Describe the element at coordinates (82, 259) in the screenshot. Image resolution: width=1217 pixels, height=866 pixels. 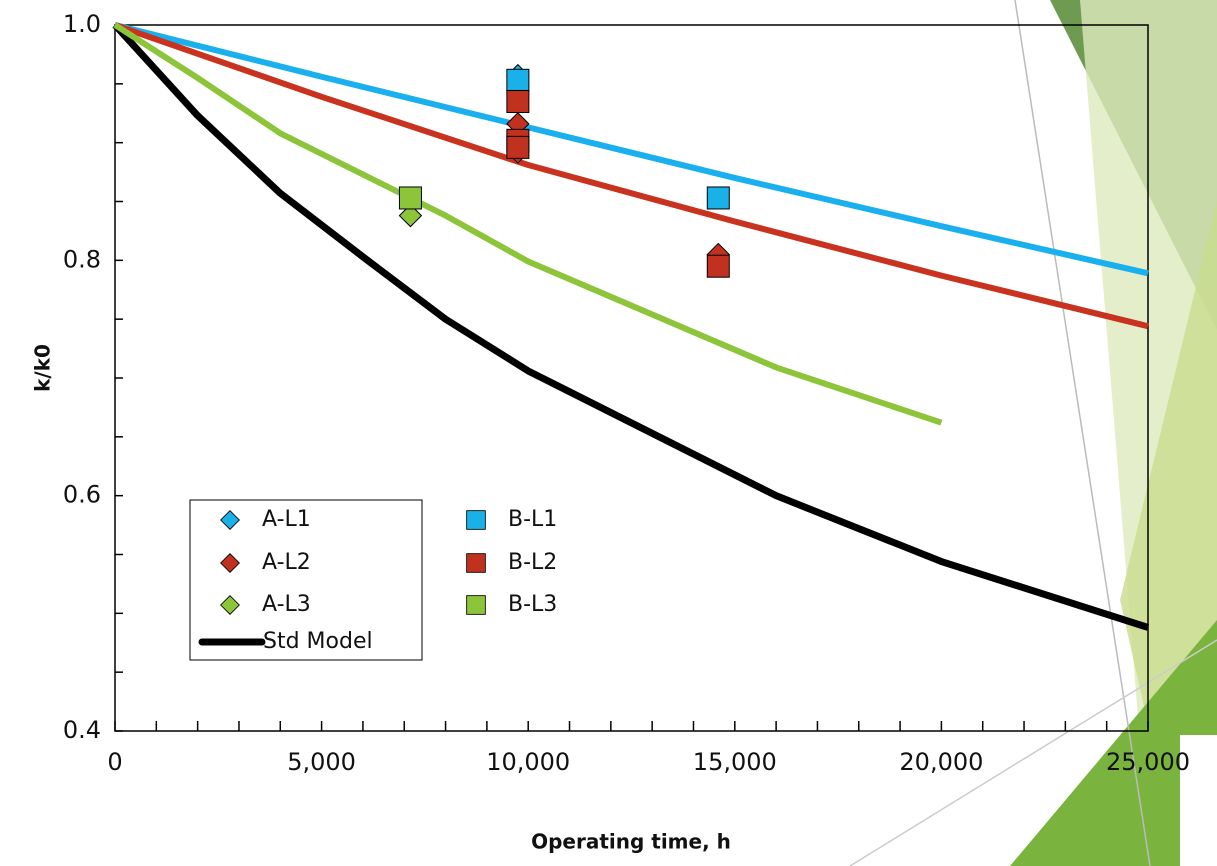
I see `y-tick-label: 0.8` at that location.